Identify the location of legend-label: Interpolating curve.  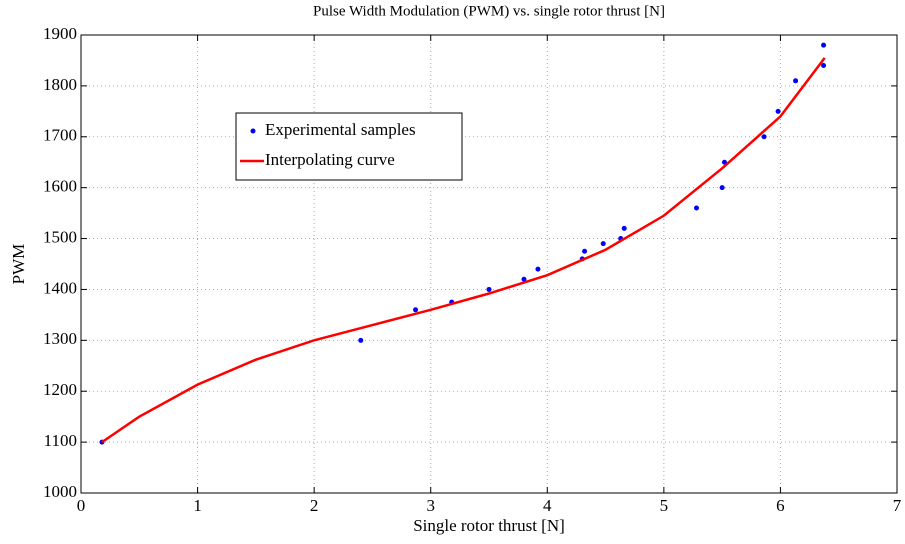
(330, 159).